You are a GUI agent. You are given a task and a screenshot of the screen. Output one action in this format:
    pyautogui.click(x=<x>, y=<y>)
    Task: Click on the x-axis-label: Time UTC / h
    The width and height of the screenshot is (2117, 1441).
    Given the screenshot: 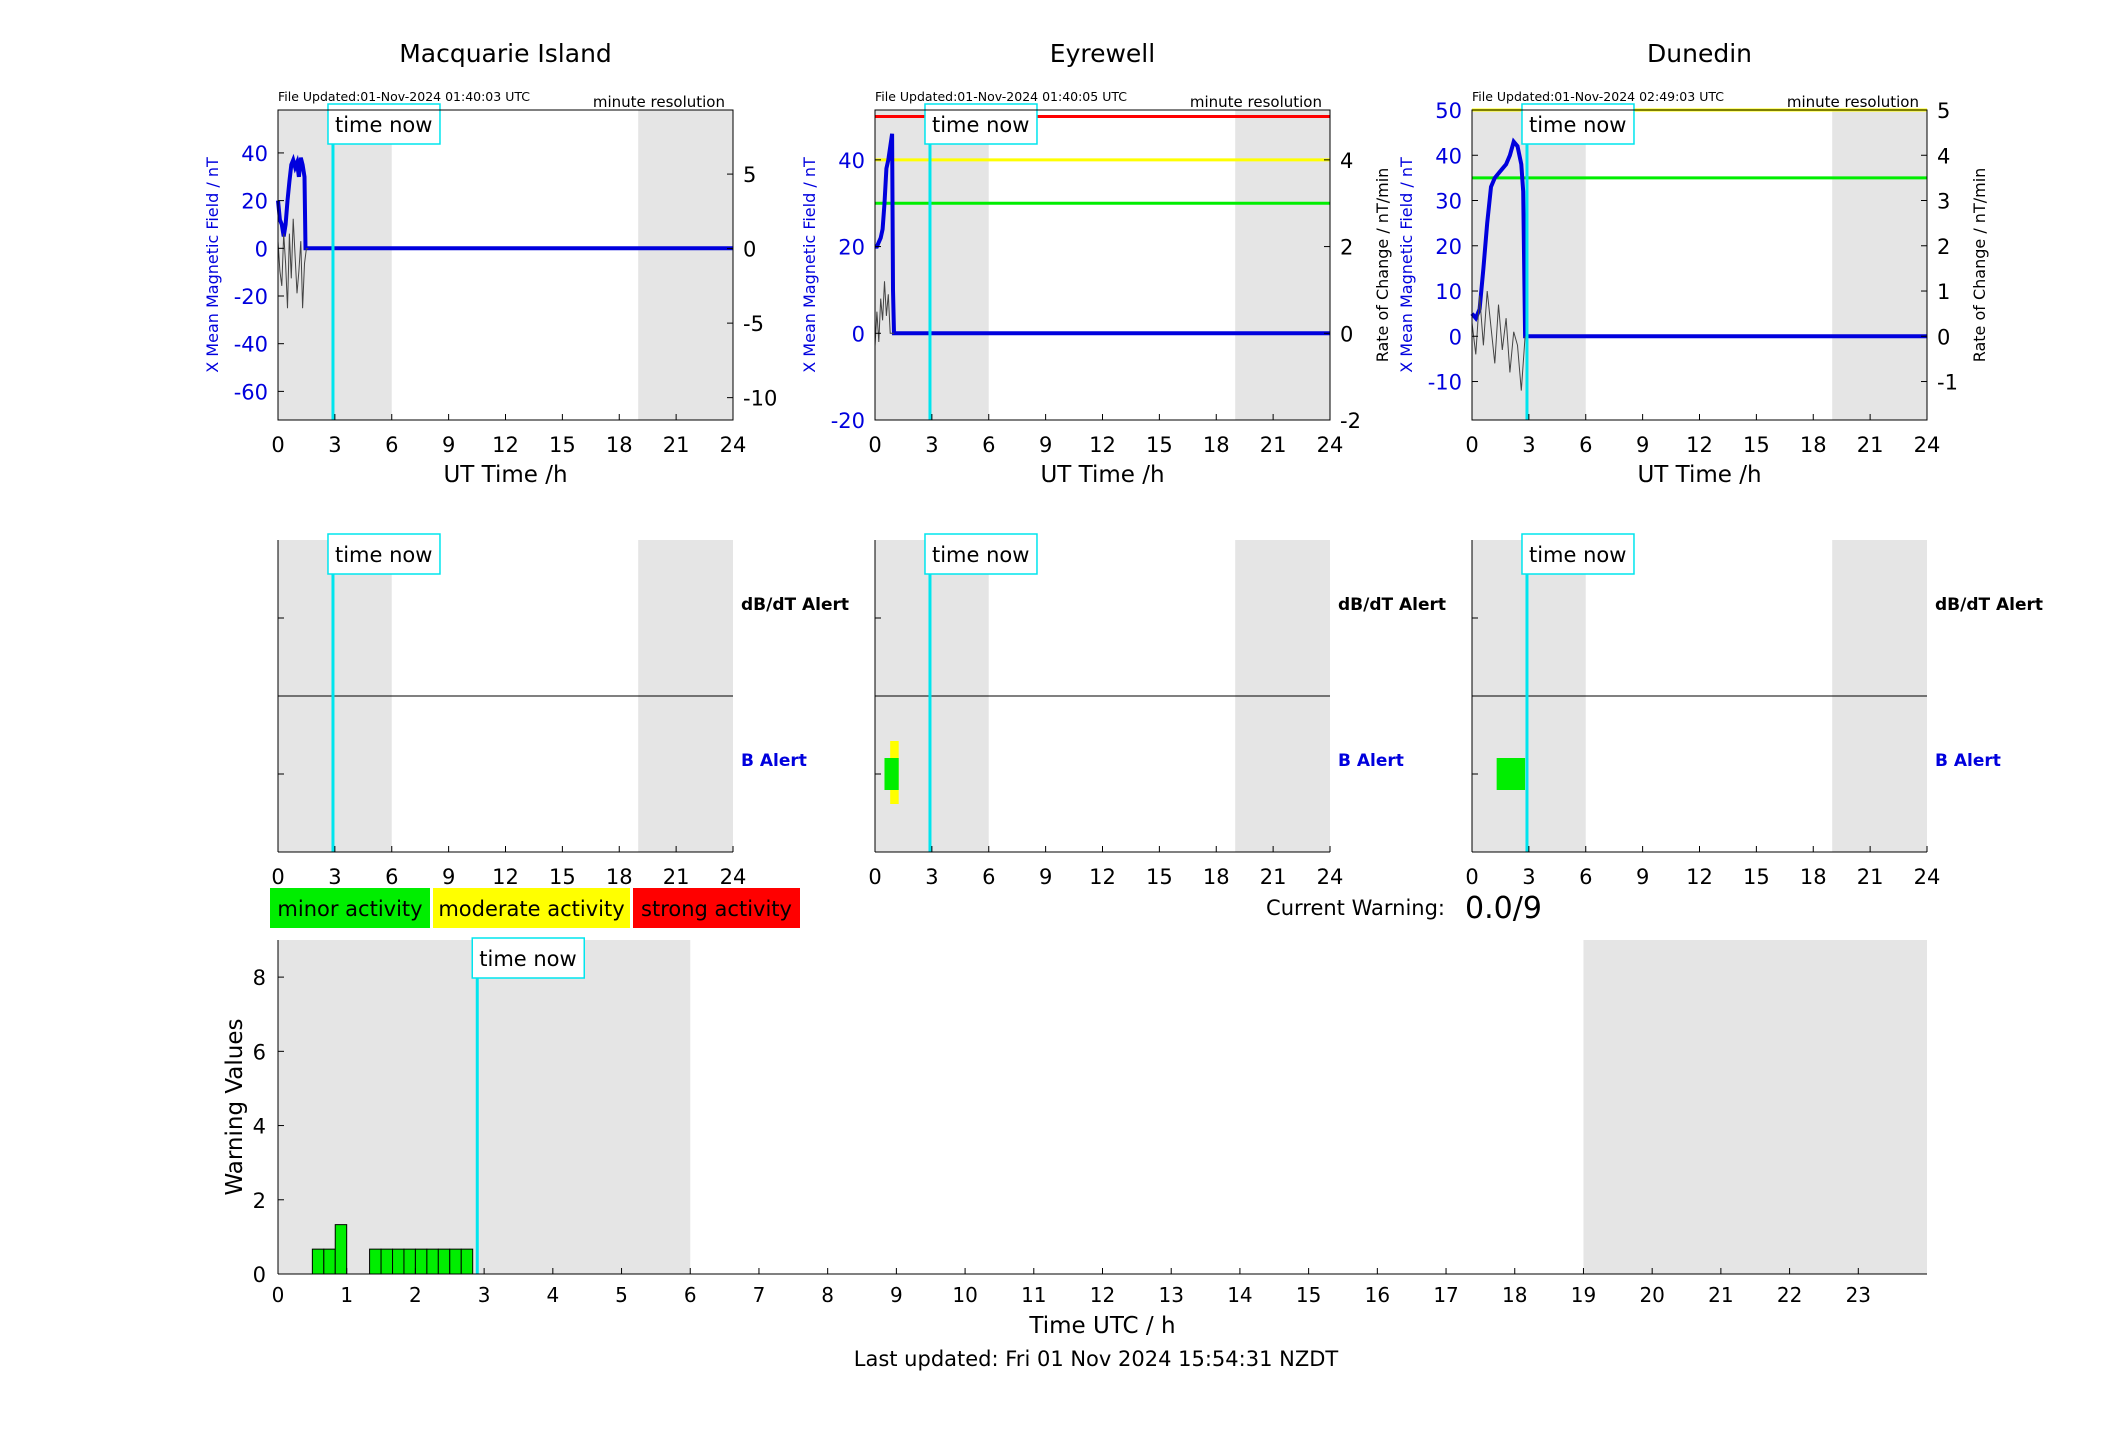 What is the action you would take?
    pyautogui.click(x=1101, y=1326)
    